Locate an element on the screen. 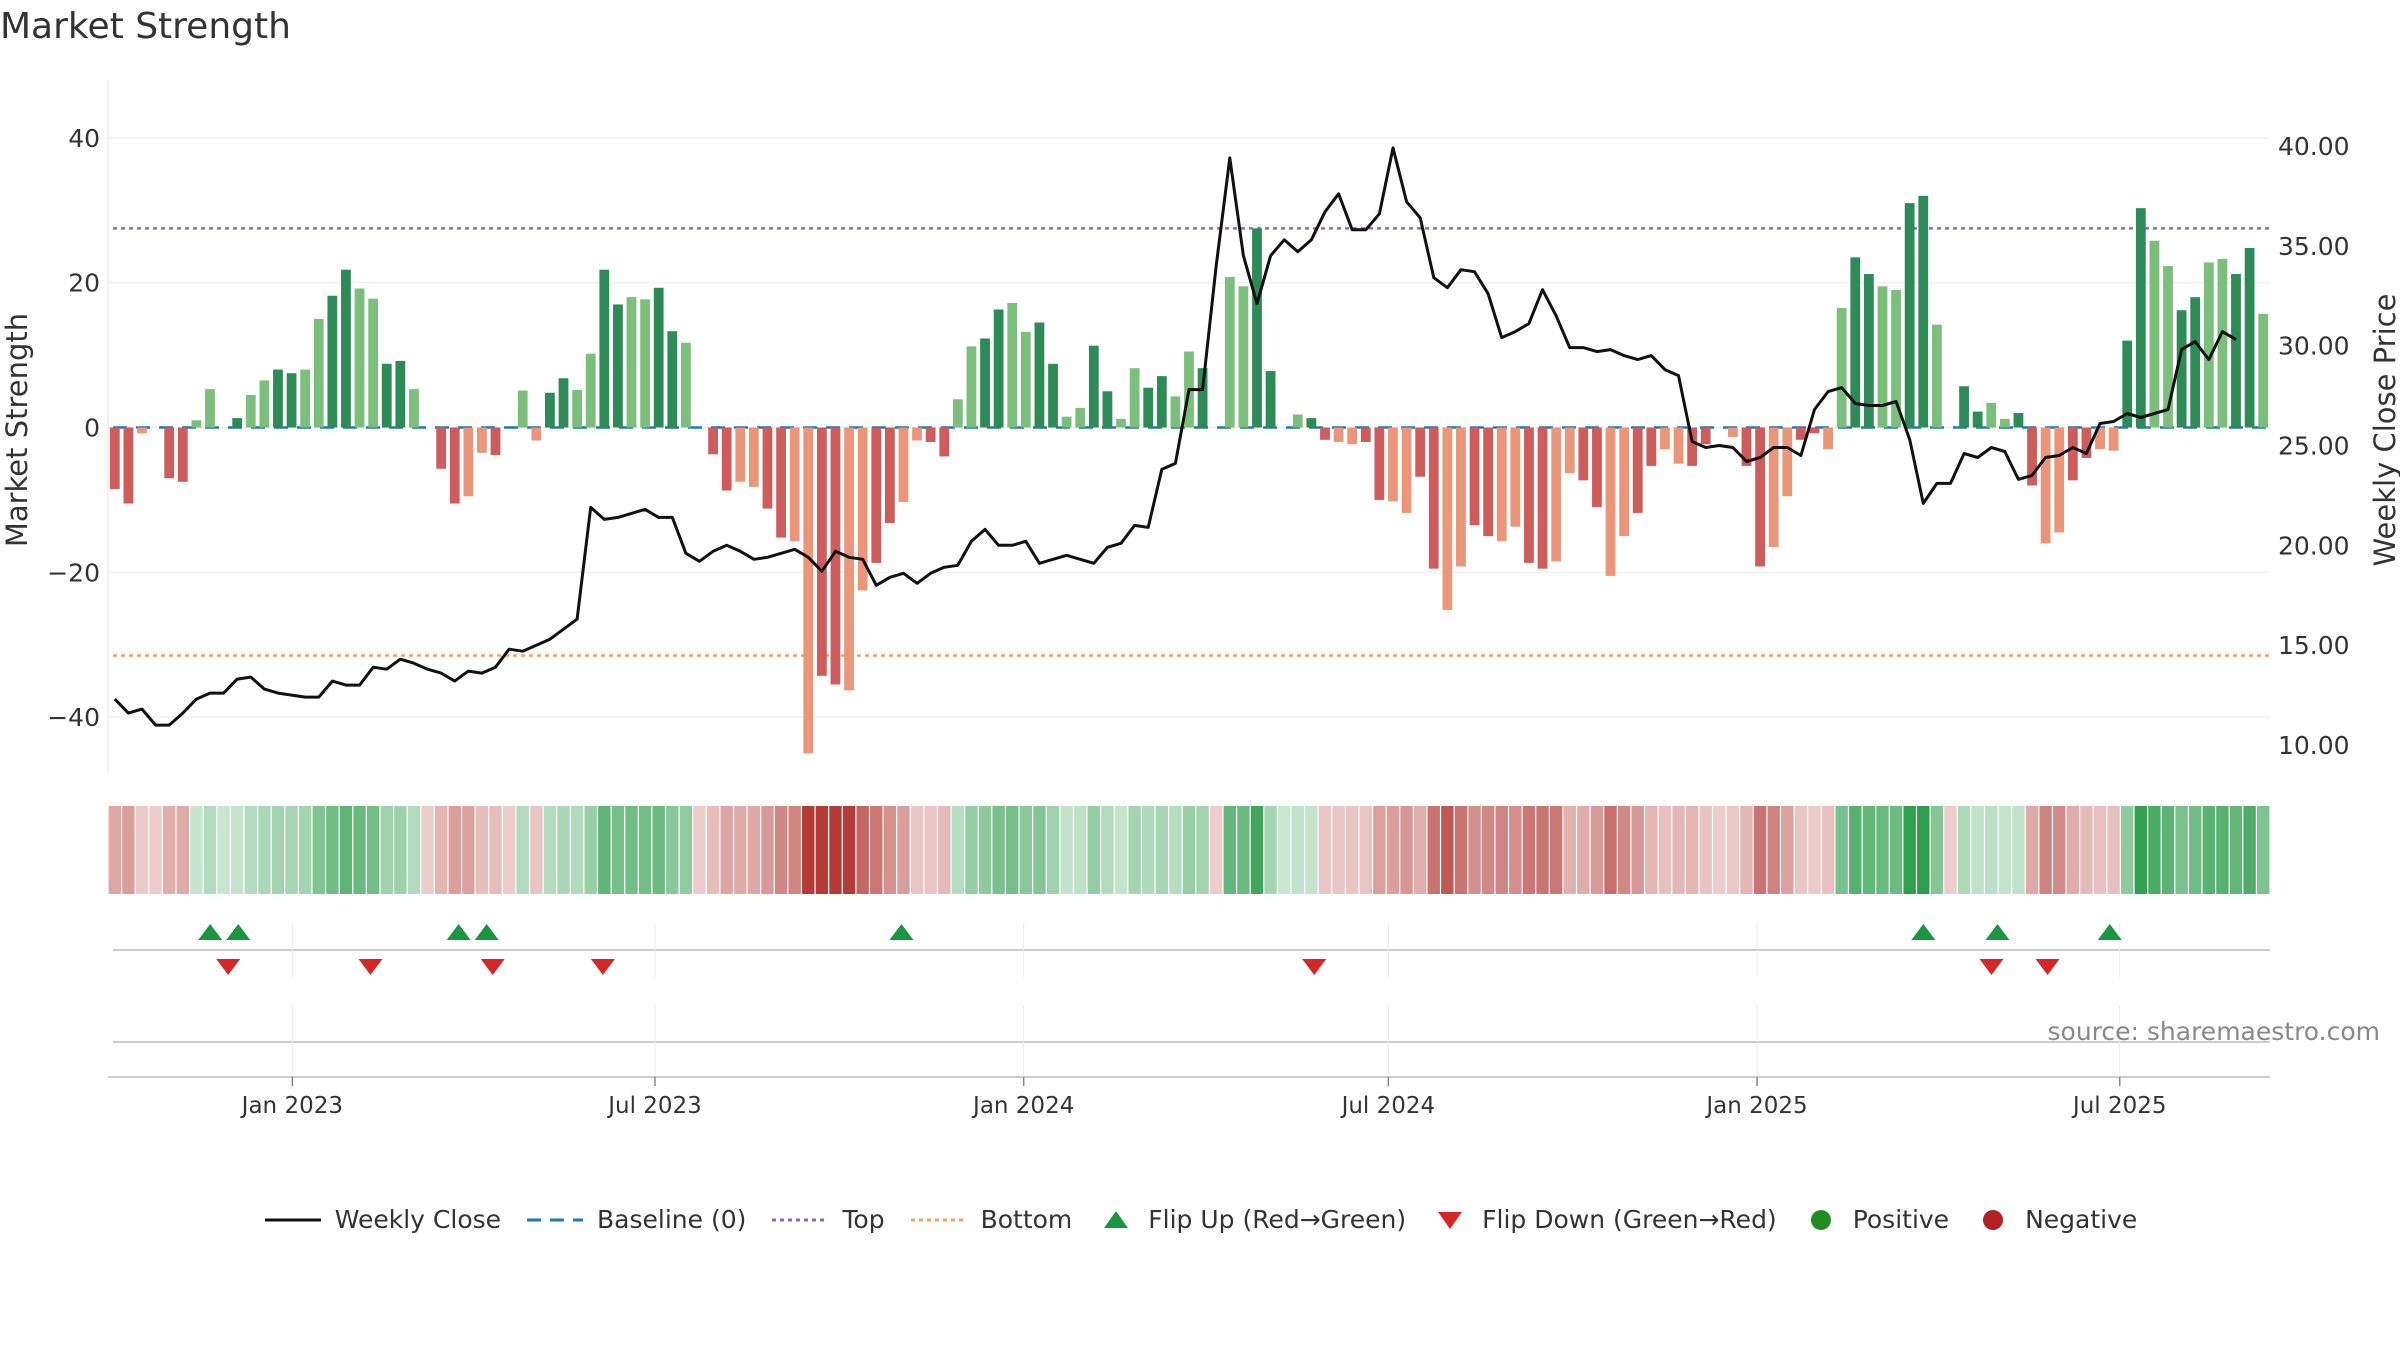 The height and width of the screenshot is (1350, 2400). legend-baseline-label: Baseline (0) is located at coordinates (672, 1219).